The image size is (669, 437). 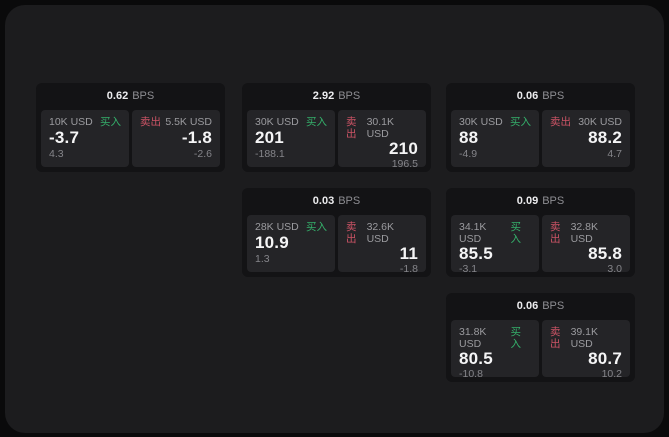 I want to click on buy-delta: 4.3, so click(x=56, y=154).